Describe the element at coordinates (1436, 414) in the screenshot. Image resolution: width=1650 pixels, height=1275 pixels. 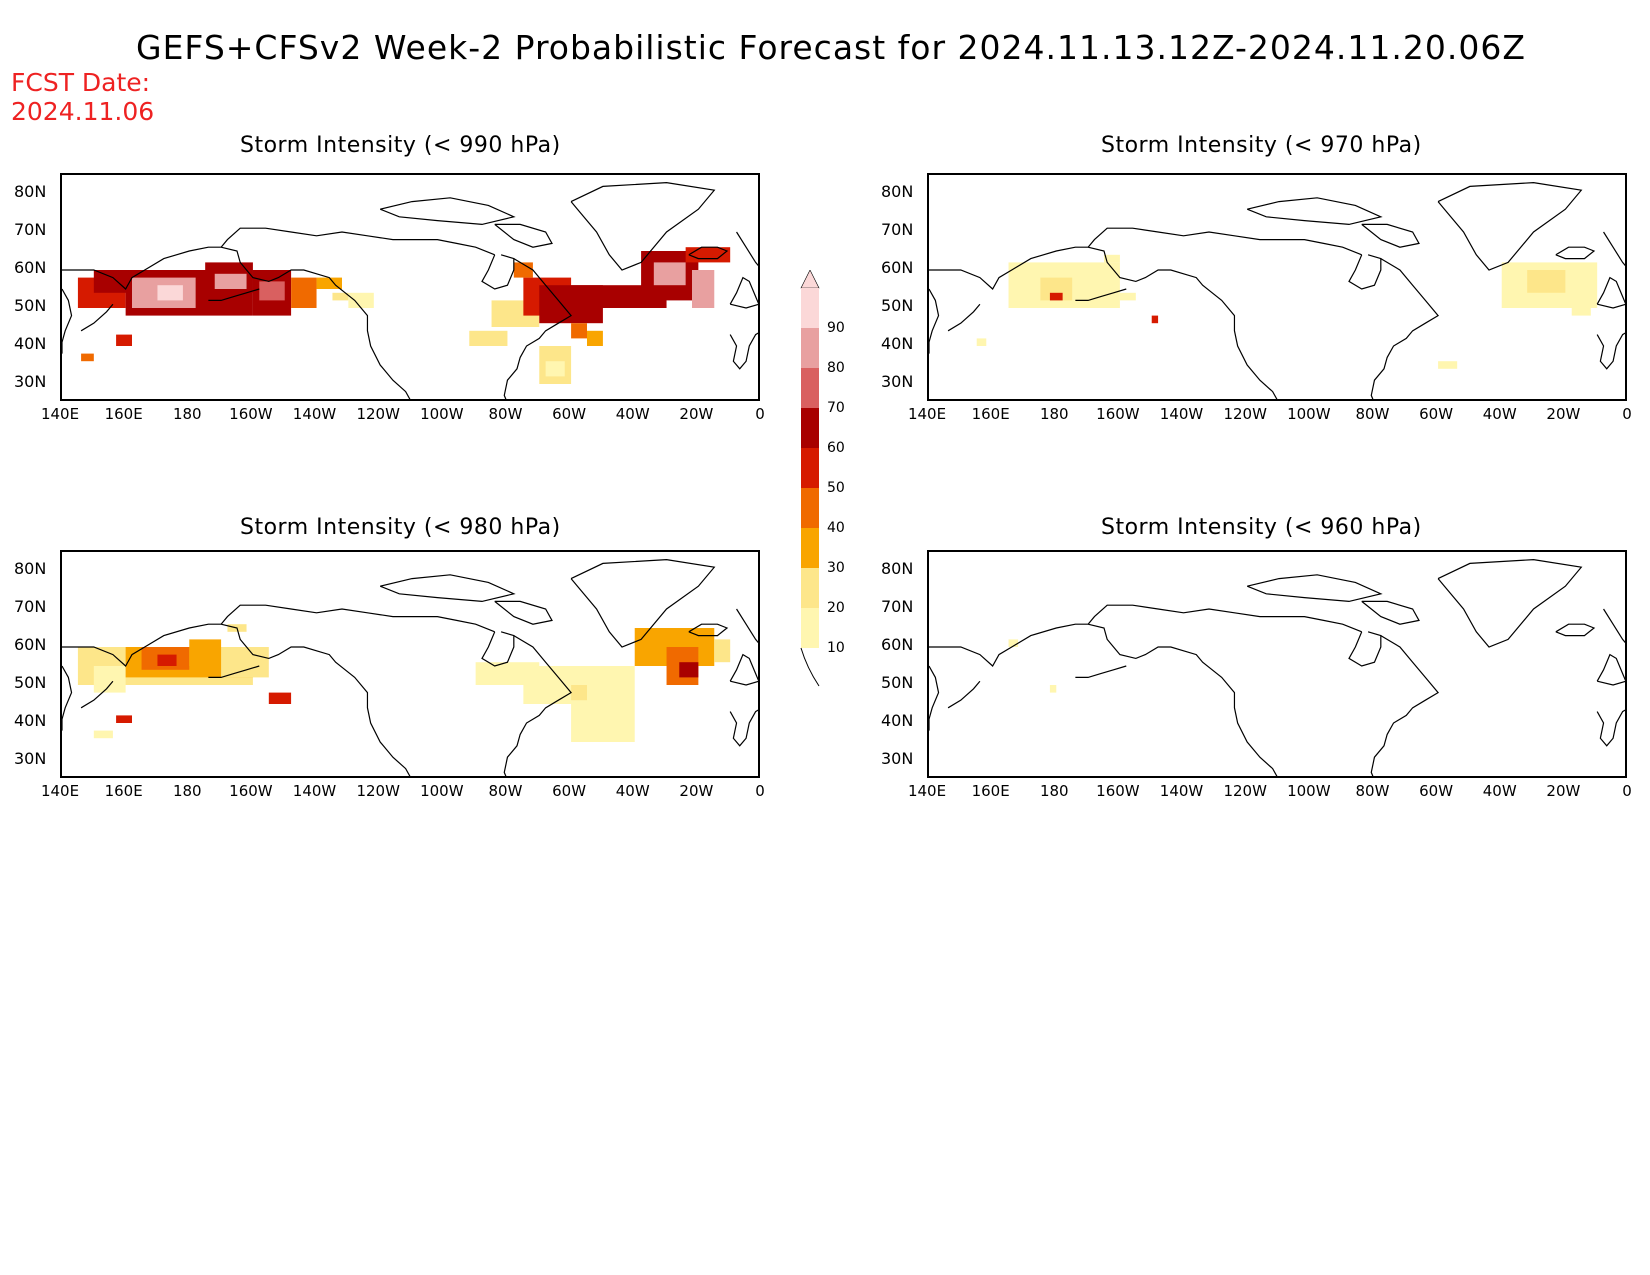
I see `longitude-label: 60W` at that location.